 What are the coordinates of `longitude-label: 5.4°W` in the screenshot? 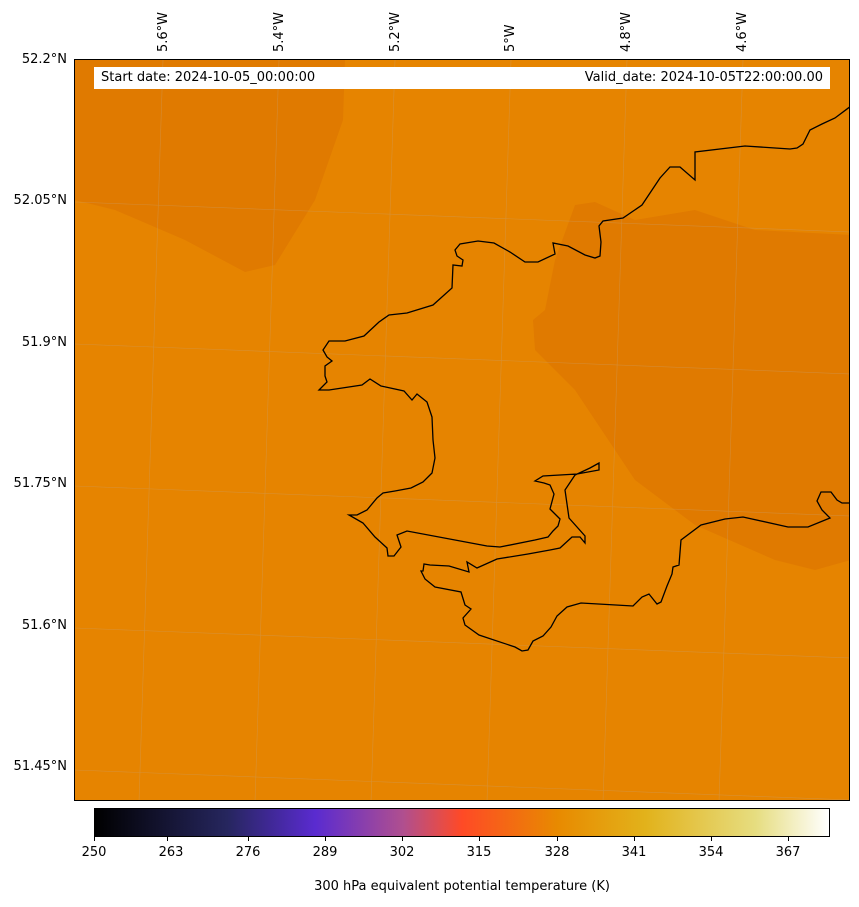 It's located at (279, 31).